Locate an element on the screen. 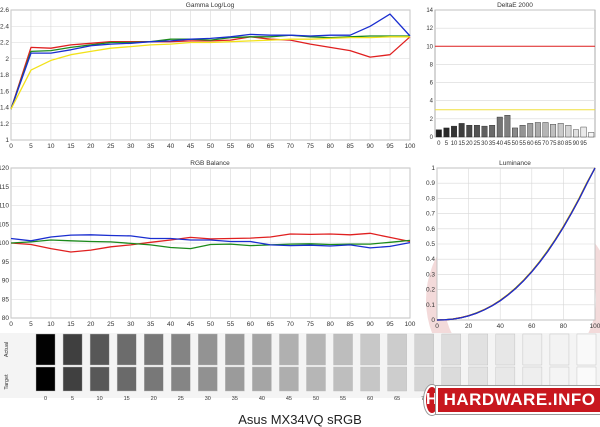 The height and width of the screenshot is (427, 600). y-tick-label: 4 is located at coordinates (432, 102).